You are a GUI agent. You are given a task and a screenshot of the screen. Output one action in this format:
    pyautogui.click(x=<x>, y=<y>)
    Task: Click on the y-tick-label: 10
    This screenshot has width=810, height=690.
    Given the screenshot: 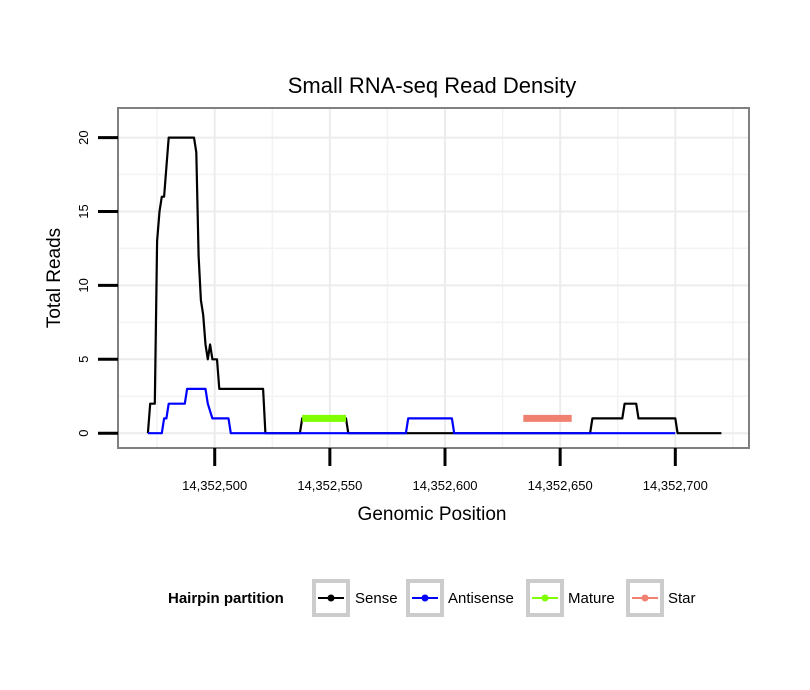 What is the action you would take?
    pyautogui.click(x=83, y=285)
    